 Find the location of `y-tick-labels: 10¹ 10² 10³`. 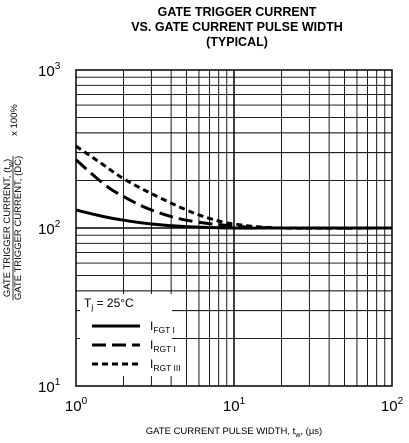

y-tick-labels: 10¹ 10² 10³ is located at coordinates (49, 228).